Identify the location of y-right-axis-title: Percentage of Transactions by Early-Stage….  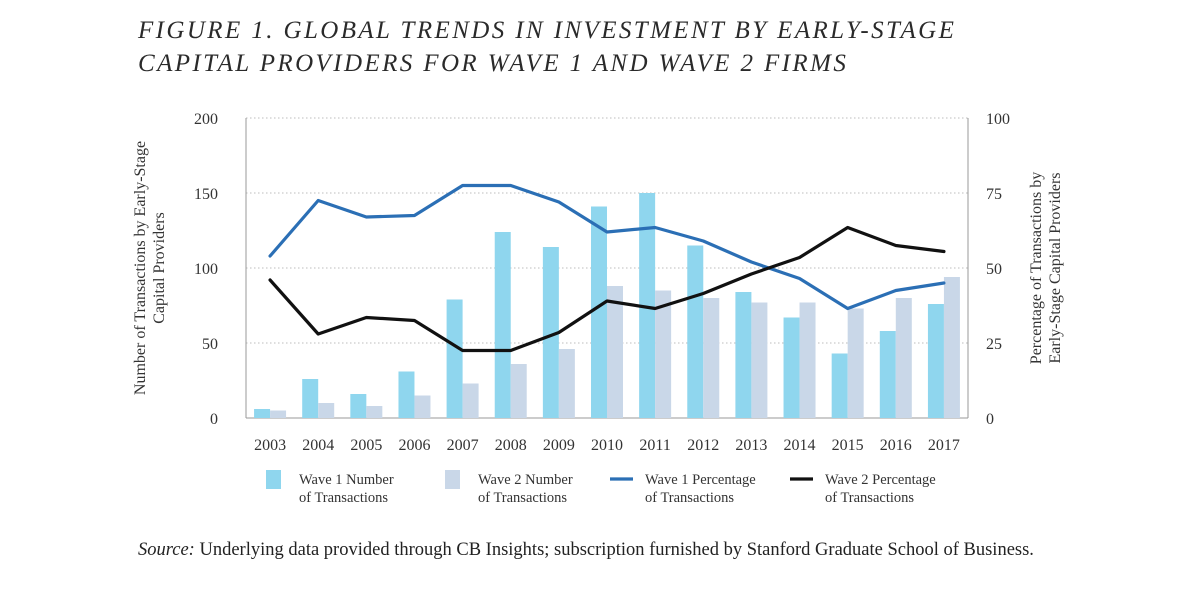
(1046, 268).